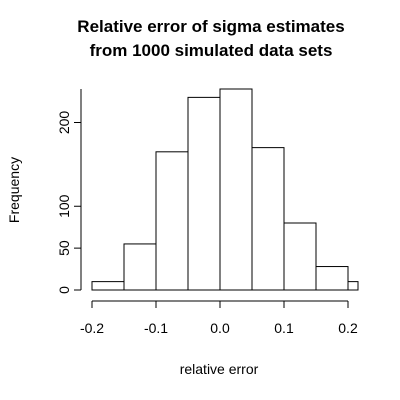 Image resolution: width=400 pixels, height=400 pixels. Describe the element at coordinates (210, 26) in the screenshot. I see `chart-title-line-1: Relative error of sigma estimates` at that location.